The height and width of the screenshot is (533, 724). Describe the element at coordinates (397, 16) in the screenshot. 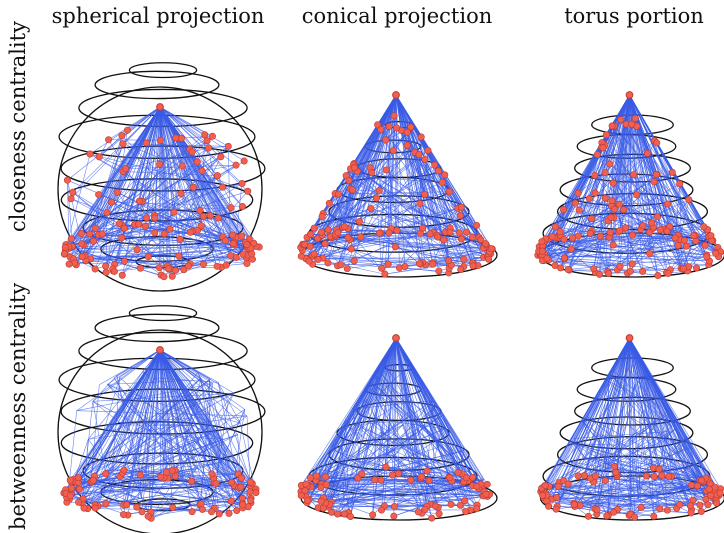

I see `column-title-conical: conical projection` at that location.